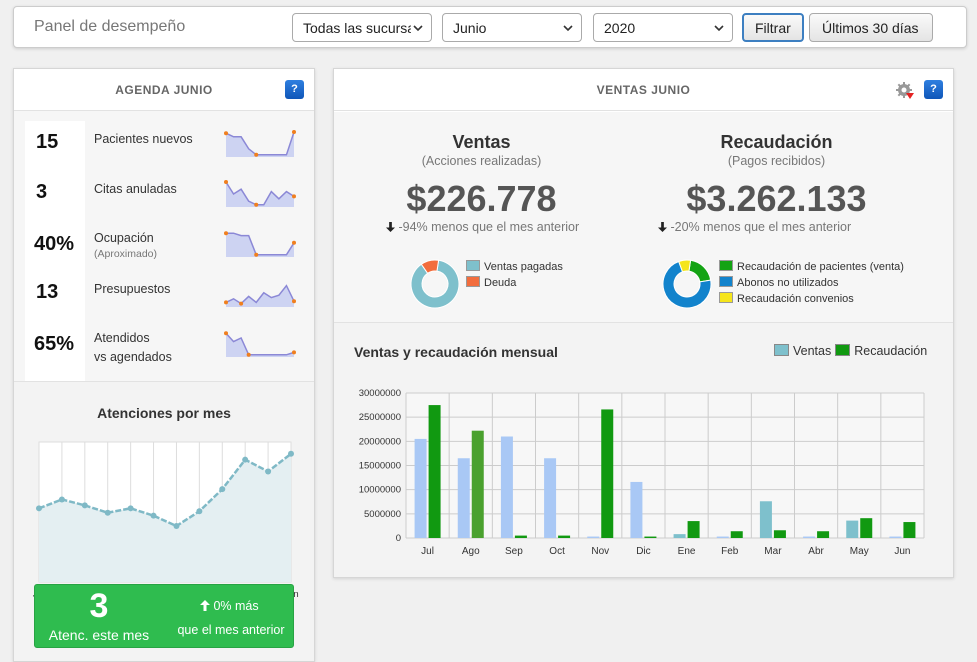  What do you see at coordinates (125, 244) in the screenshot?
I see `agenda-row-label: Ocupación (Aproximado)` at bounding box center [125, 244].